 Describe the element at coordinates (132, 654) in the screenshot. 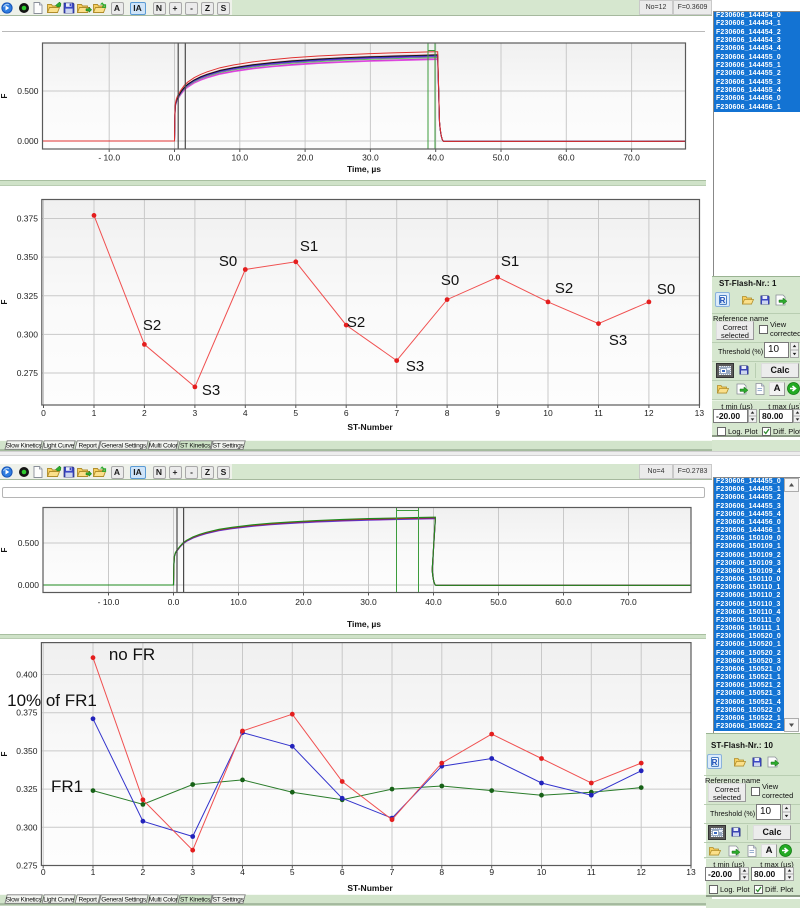

I see `svg-text: no FR` at that location.